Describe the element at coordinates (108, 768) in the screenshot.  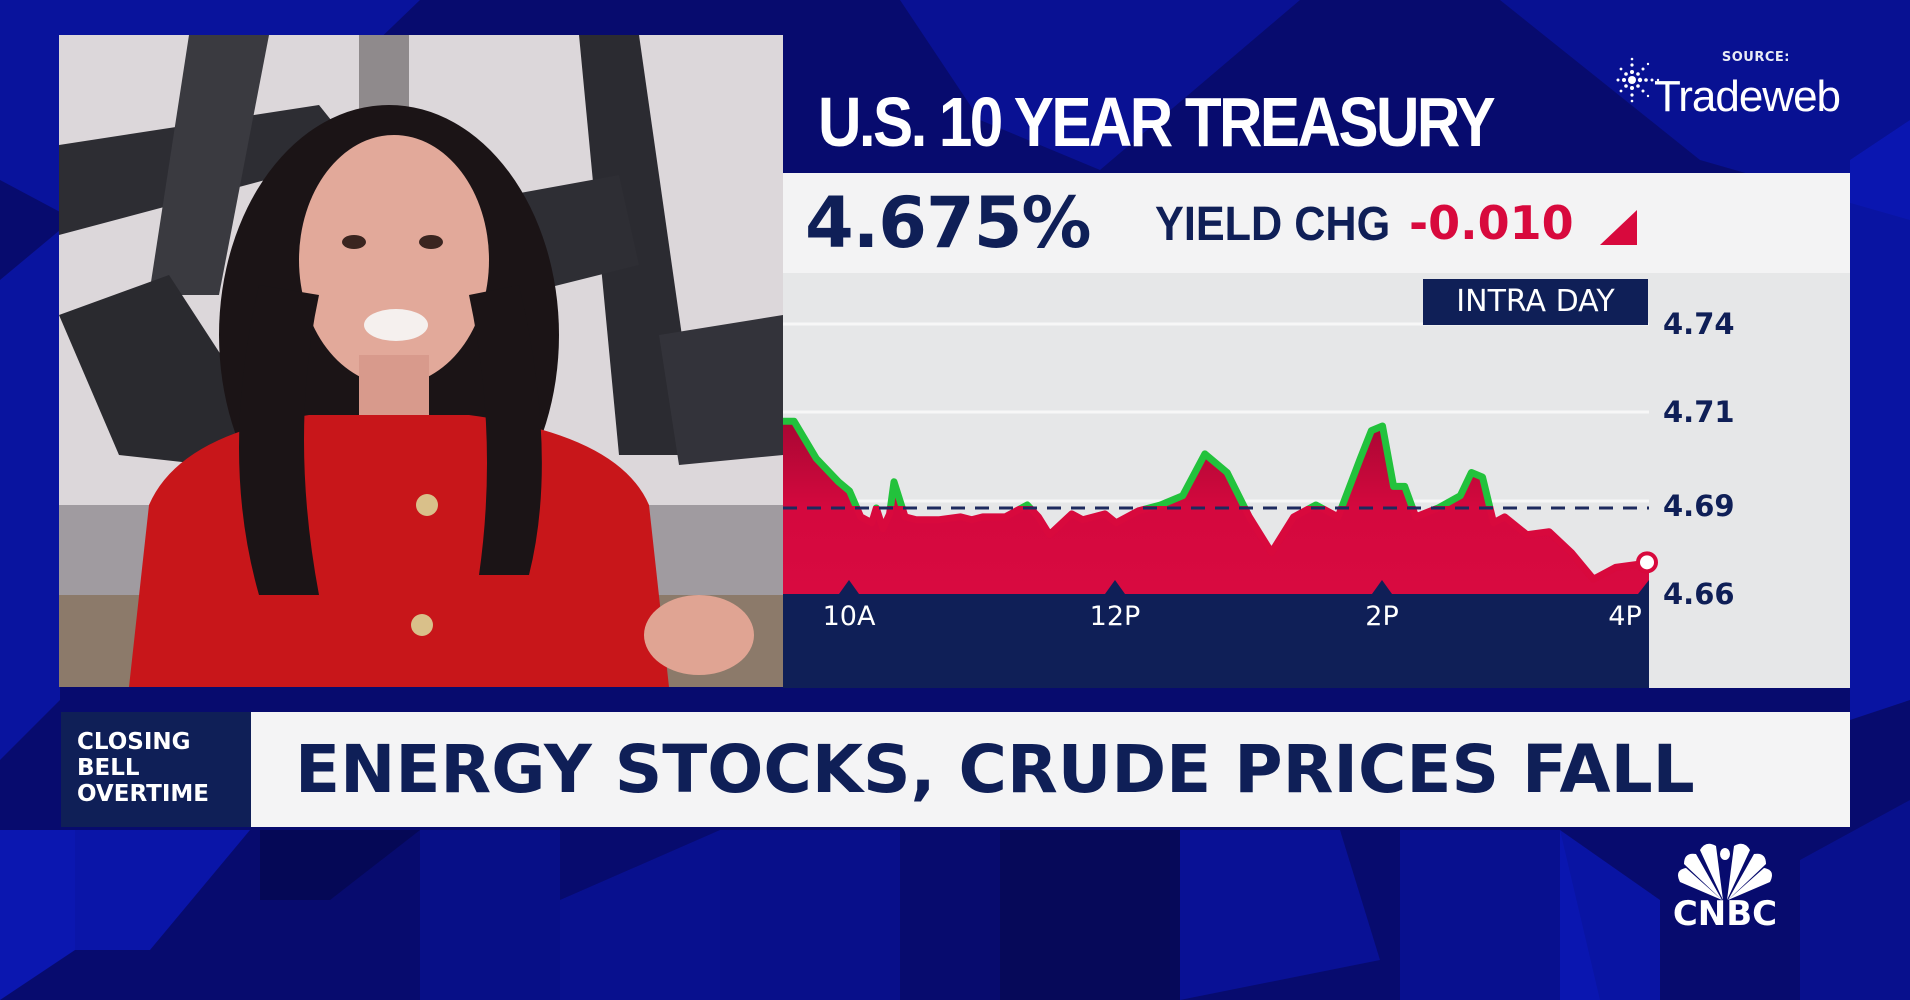
I see `show-name-line: BELL` at that location.